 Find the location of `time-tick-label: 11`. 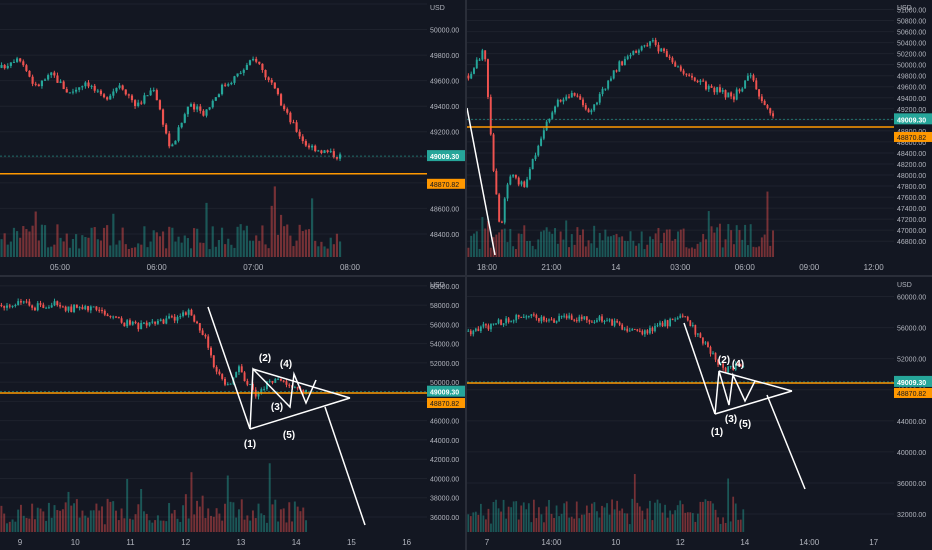

time-tick-label: 11 is located at coordinates (130, 542).